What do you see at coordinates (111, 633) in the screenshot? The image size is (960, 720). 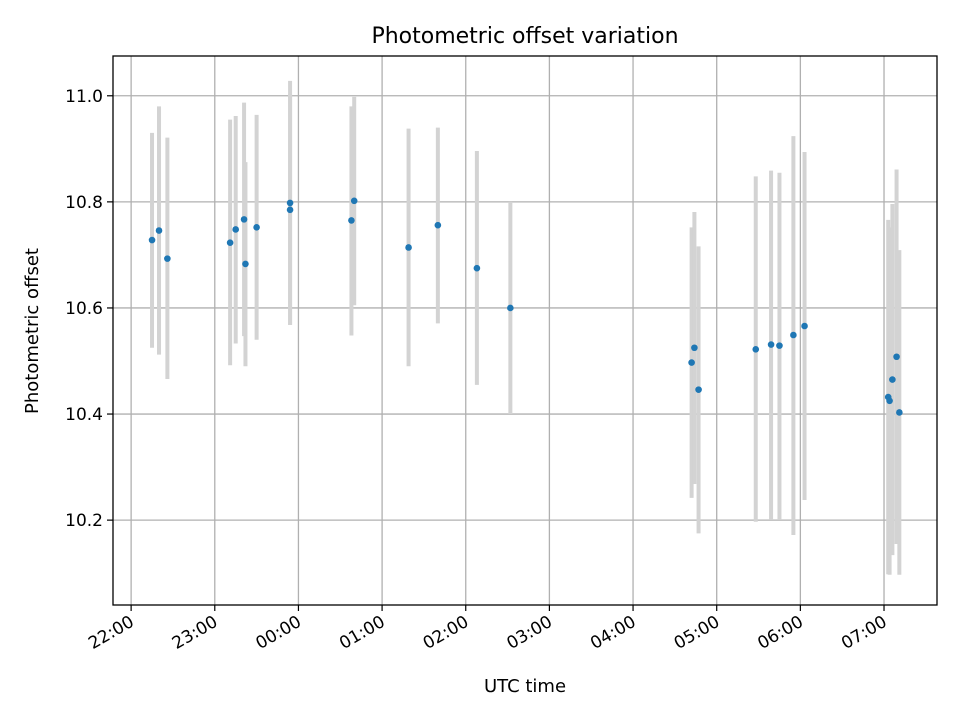 I see `x-tick-label: 22:00` at bounding box center [111, 633].